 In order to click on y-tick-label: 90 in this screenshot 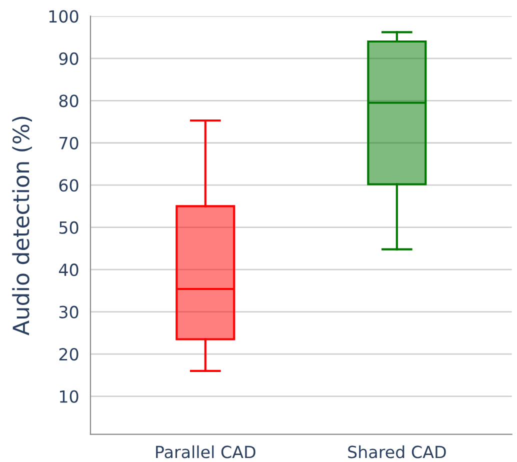, I will do `click(68, 58)`.